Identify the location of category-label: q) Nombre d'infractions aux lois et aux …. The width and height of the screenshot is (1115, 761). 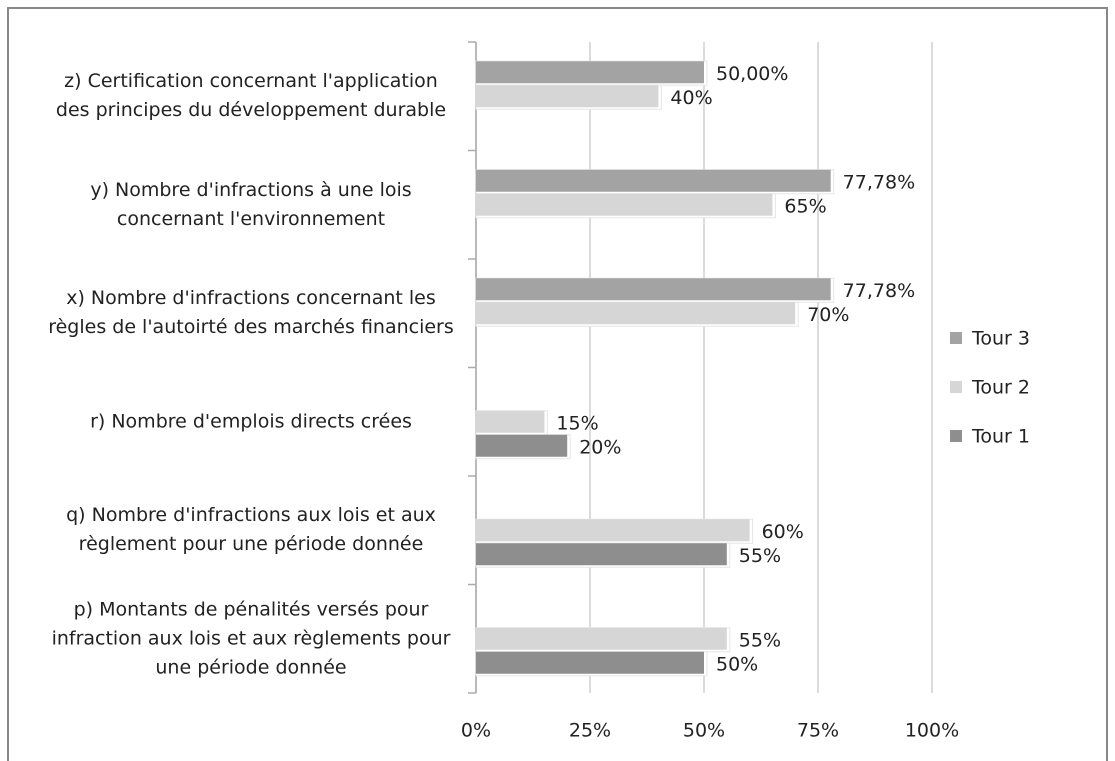
(251, 530).